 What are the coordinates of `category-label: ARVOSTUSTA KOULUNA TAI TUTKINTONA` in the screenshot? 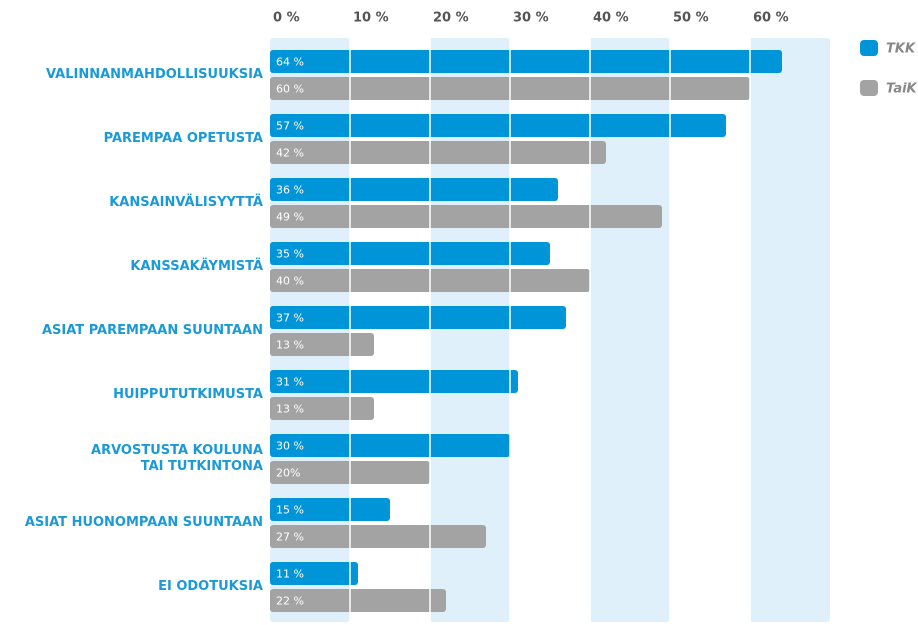 It's located at (177, 458).